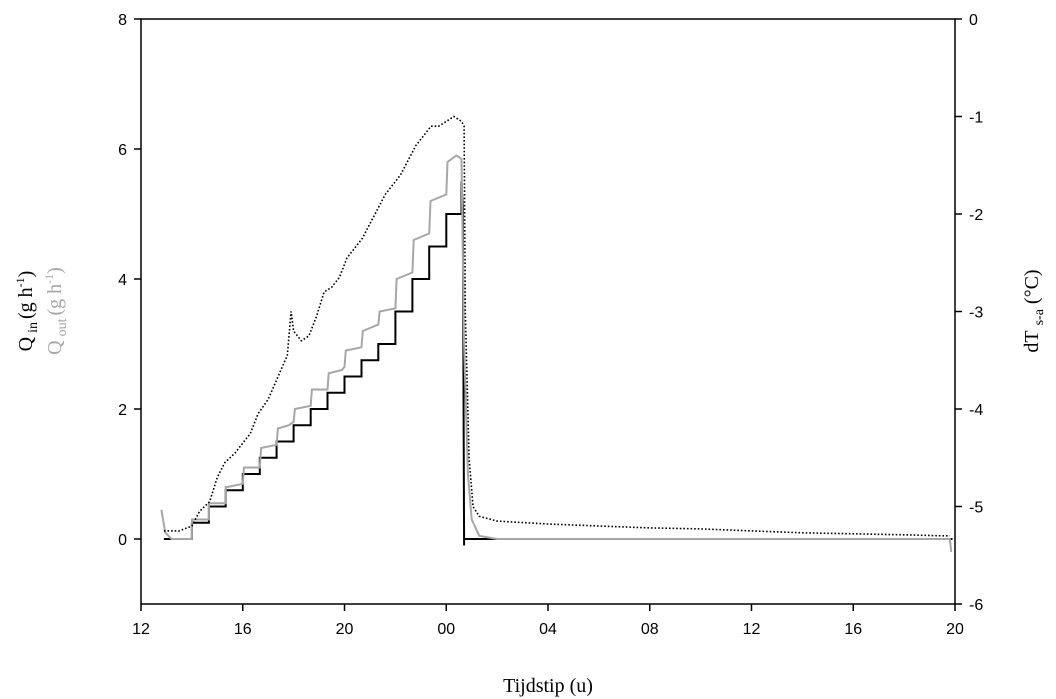 The image size is (1056, 699). I want to click on y-left-title-qout-sup: -1, so click(49, 279).